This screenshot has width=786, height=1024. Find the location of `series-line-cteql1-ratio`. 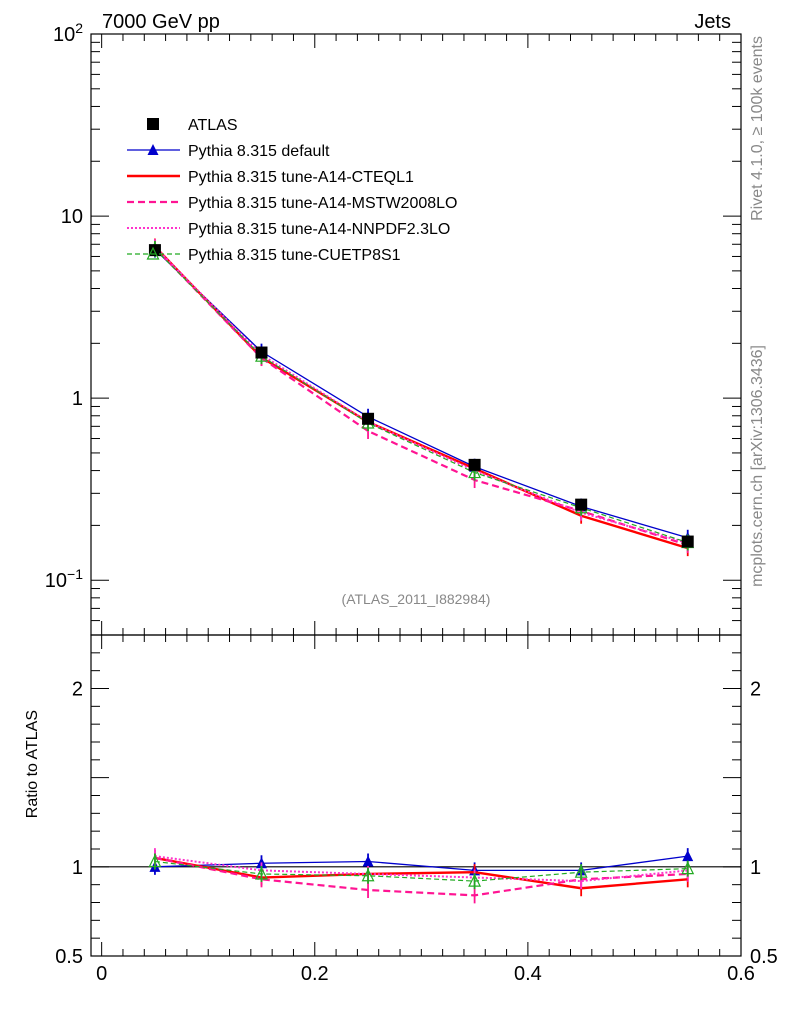

series-line-cteql1-ratio is located at coordinates (421, 873).